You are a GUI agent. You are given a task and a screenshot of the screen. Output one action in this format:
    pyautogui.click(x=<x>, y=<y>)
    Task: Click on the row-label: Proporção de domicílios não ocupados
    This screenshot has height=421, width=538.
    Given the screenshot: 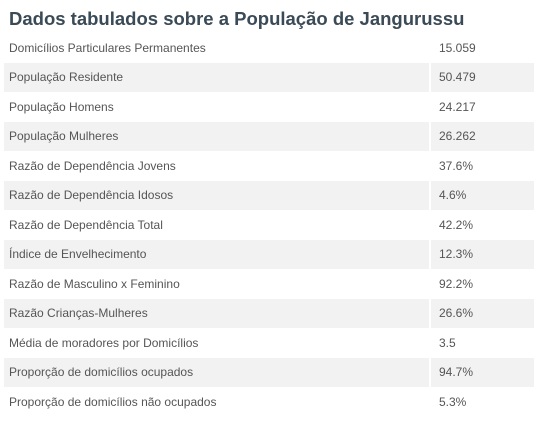 What is the action you would take?
    pyautogui.click(x=217, y=402)
    